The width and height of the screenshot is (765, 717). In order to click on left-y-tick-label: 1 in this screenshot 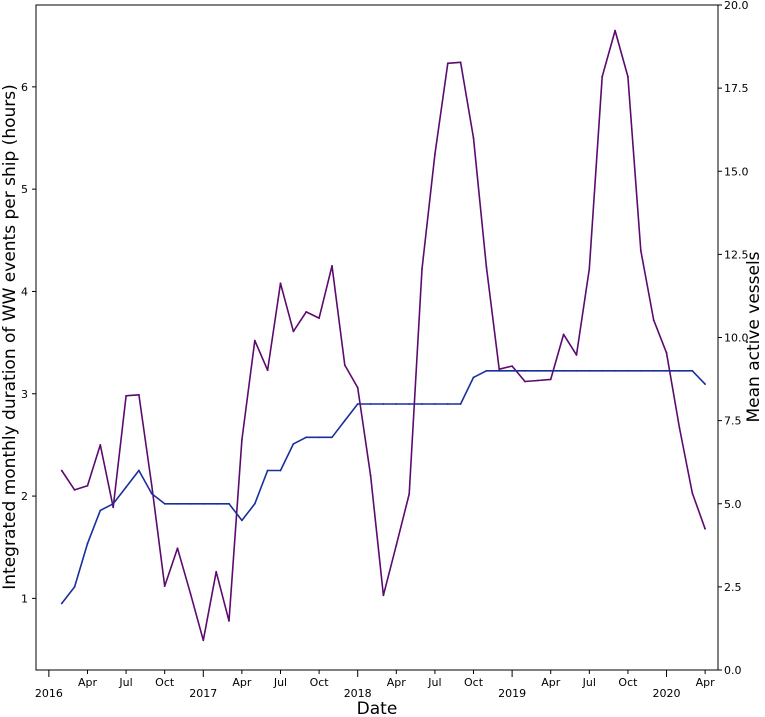, I will do `click(24, 598)`.